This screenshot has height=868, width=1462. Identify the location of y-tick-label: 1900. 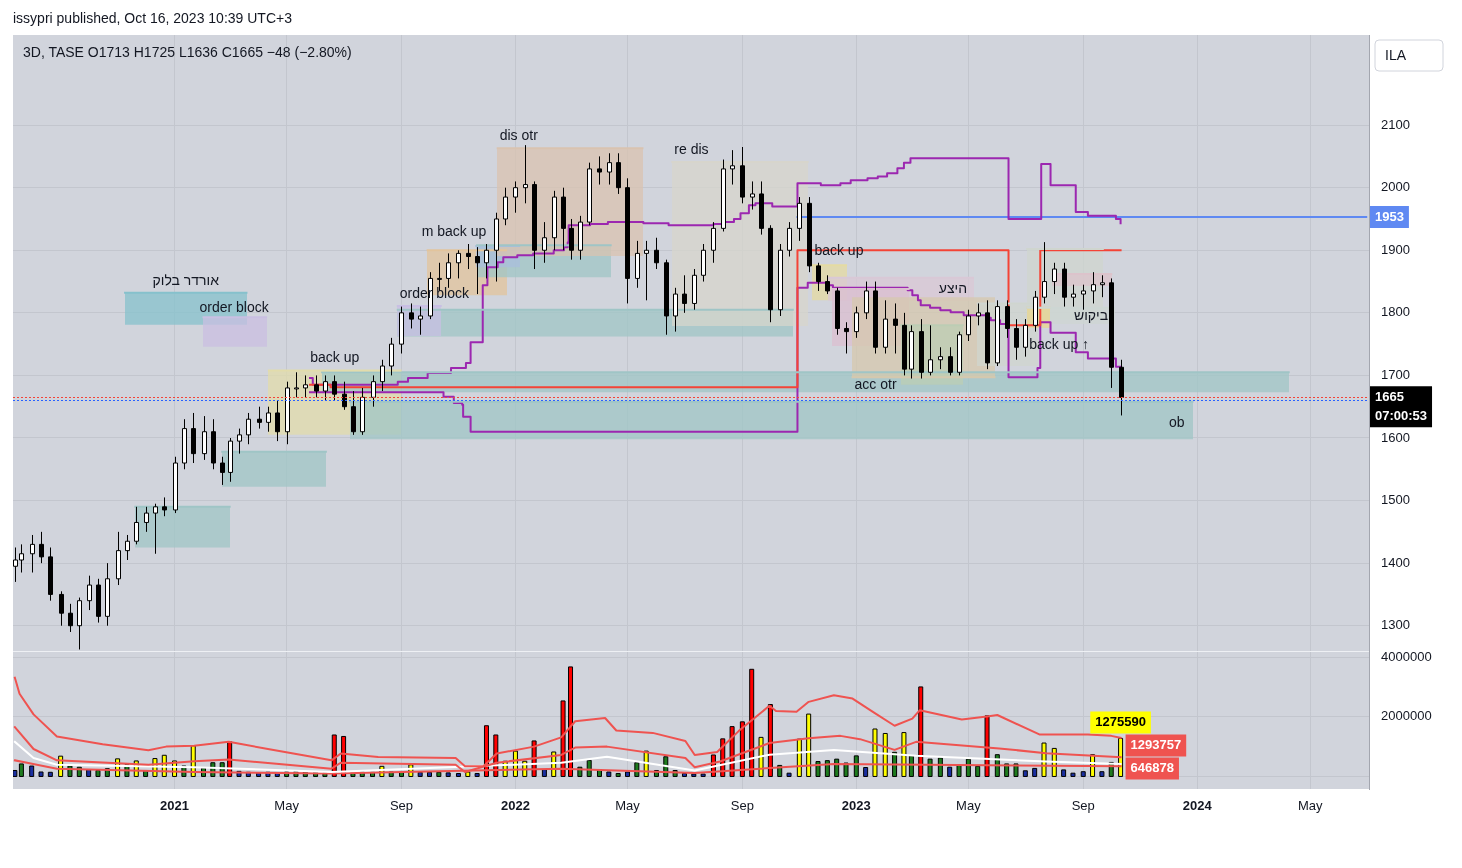
(1395, 249).